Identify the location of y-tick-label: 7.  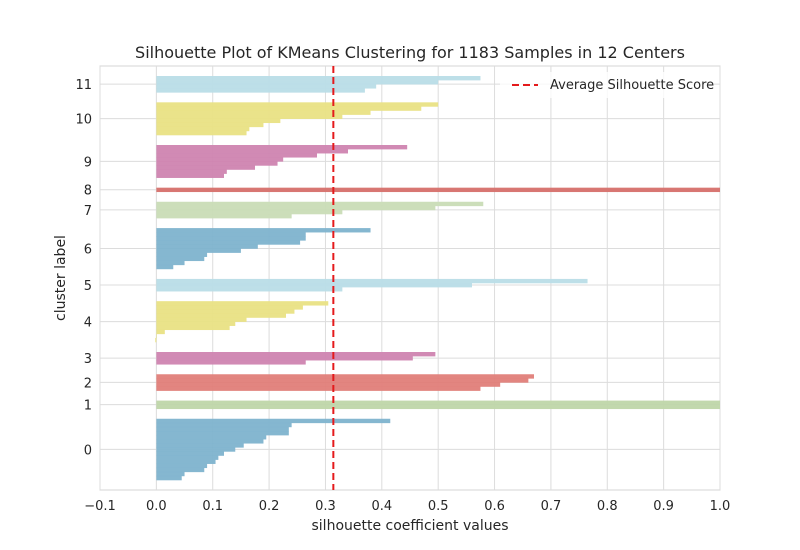
(88, 211).